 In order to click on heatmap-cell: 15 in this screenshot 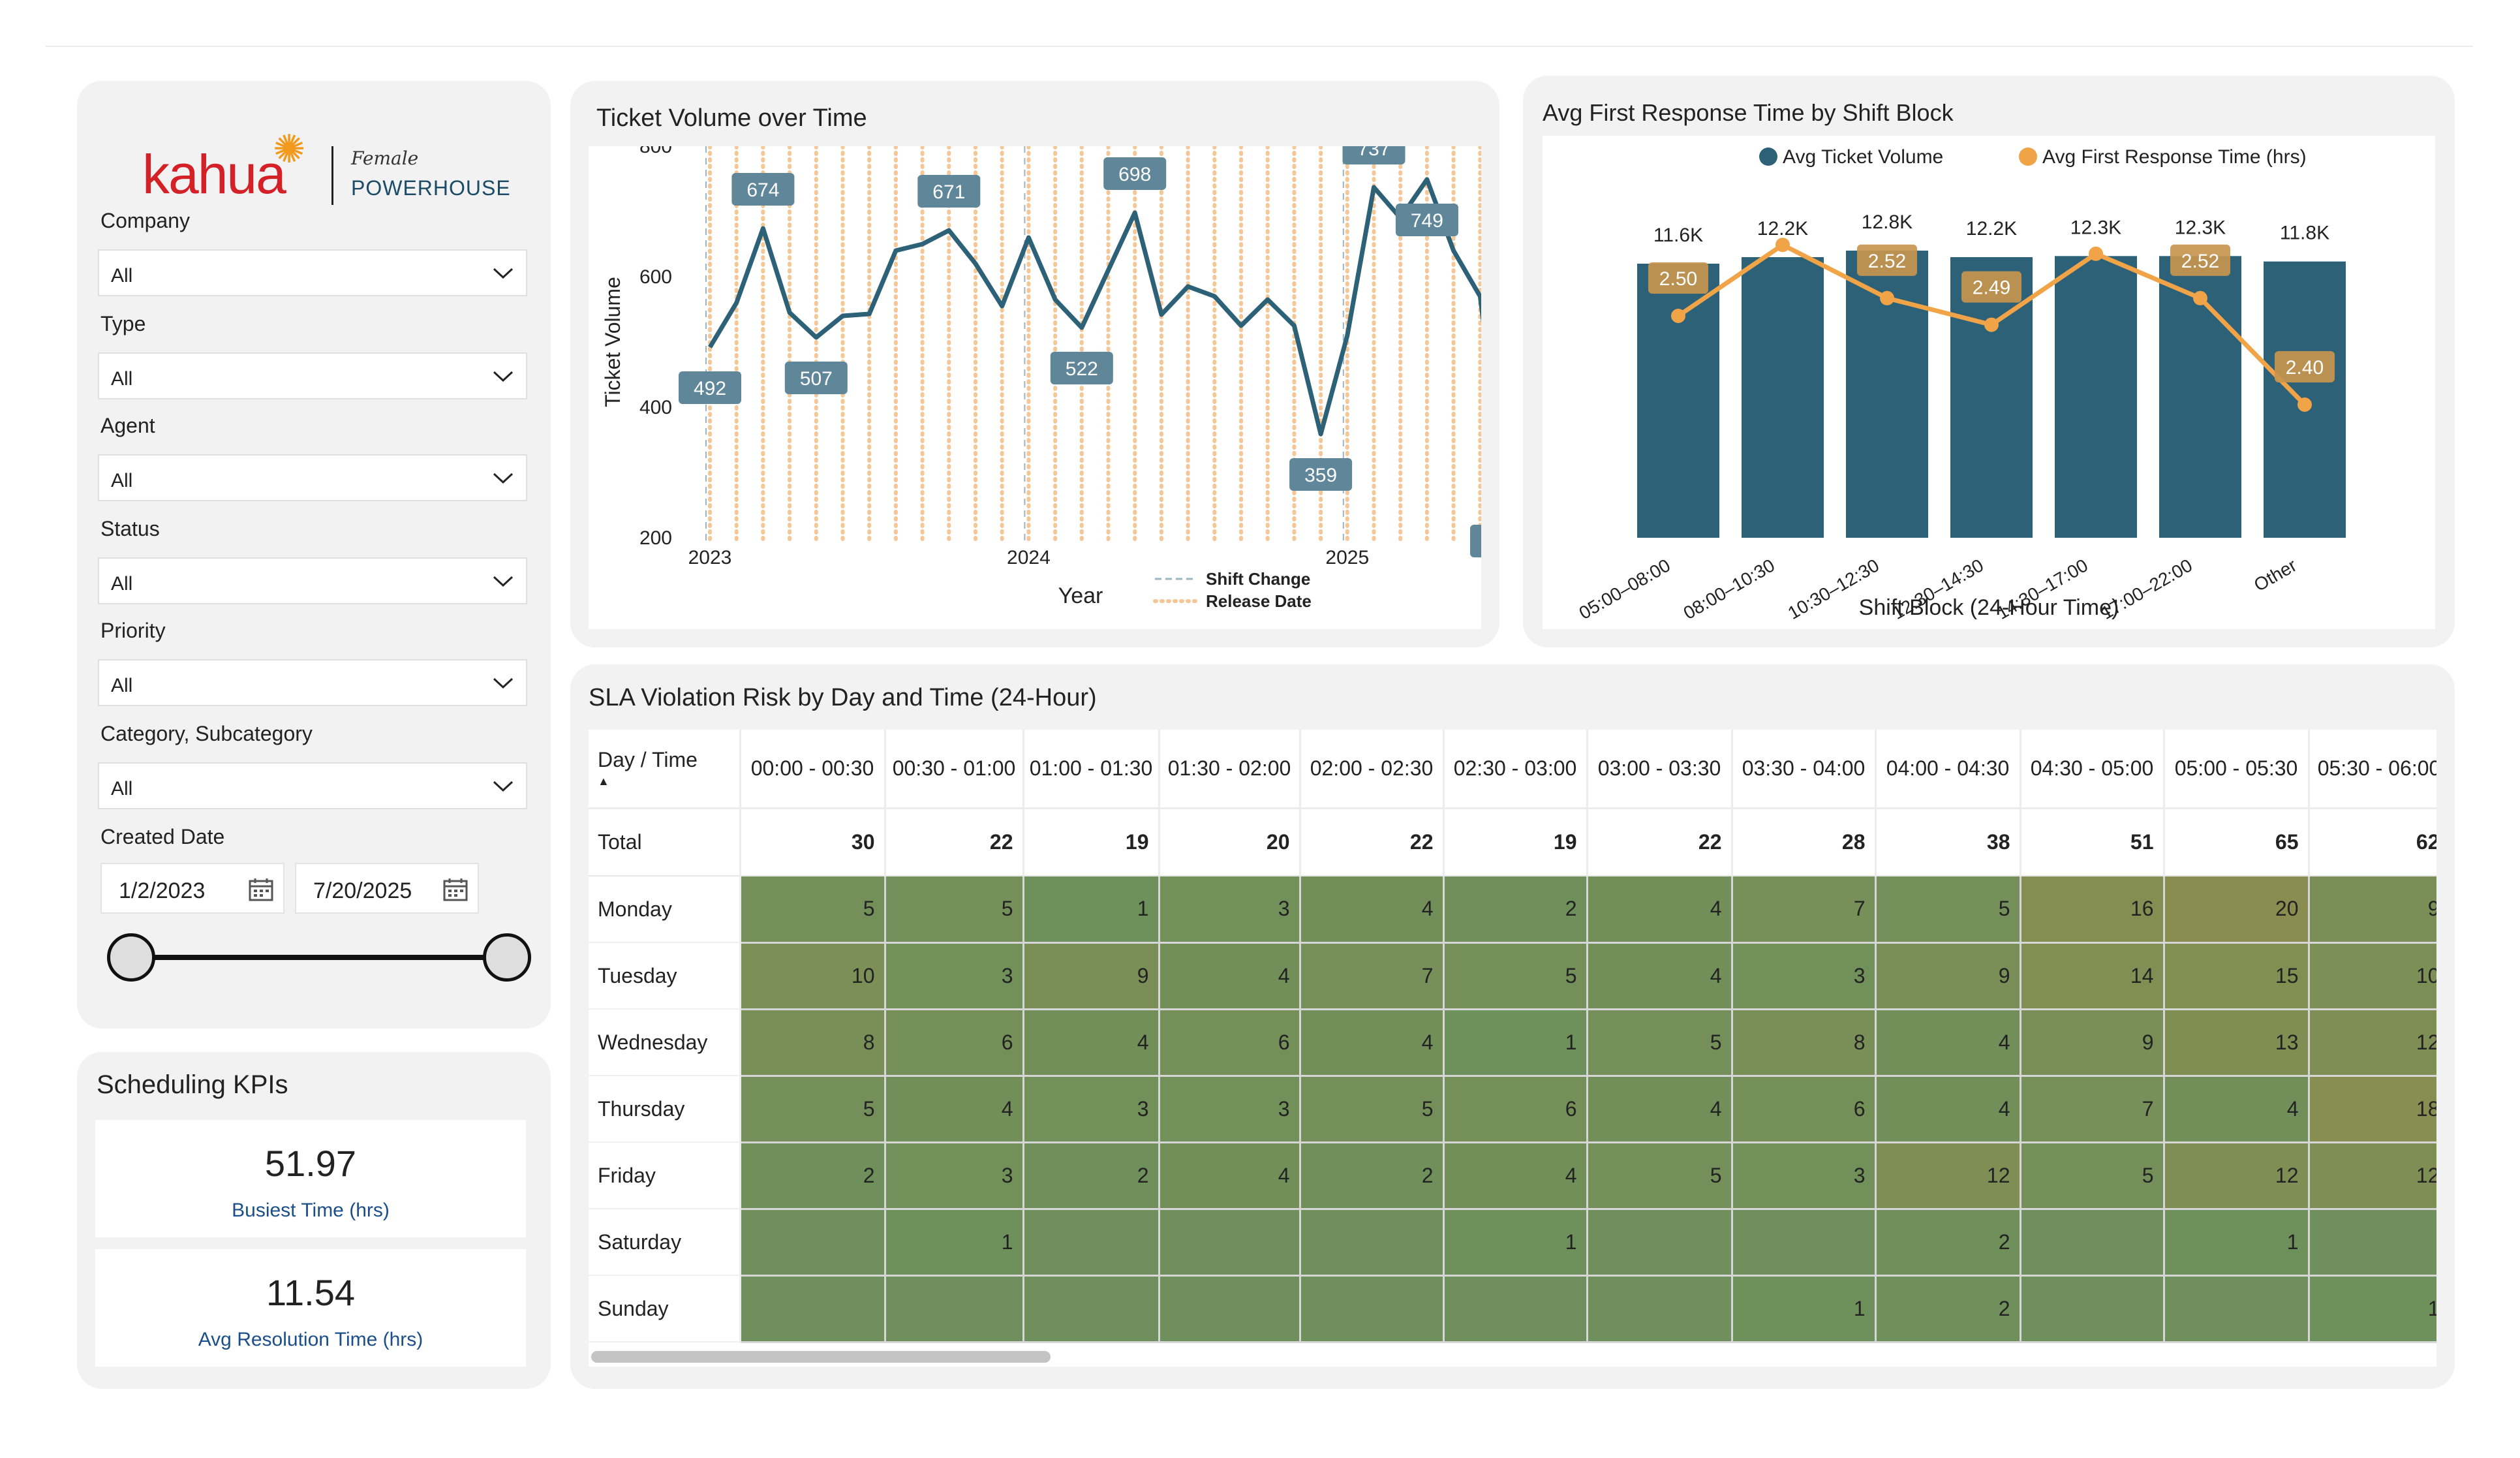, I will do `click(2237, 976)`.